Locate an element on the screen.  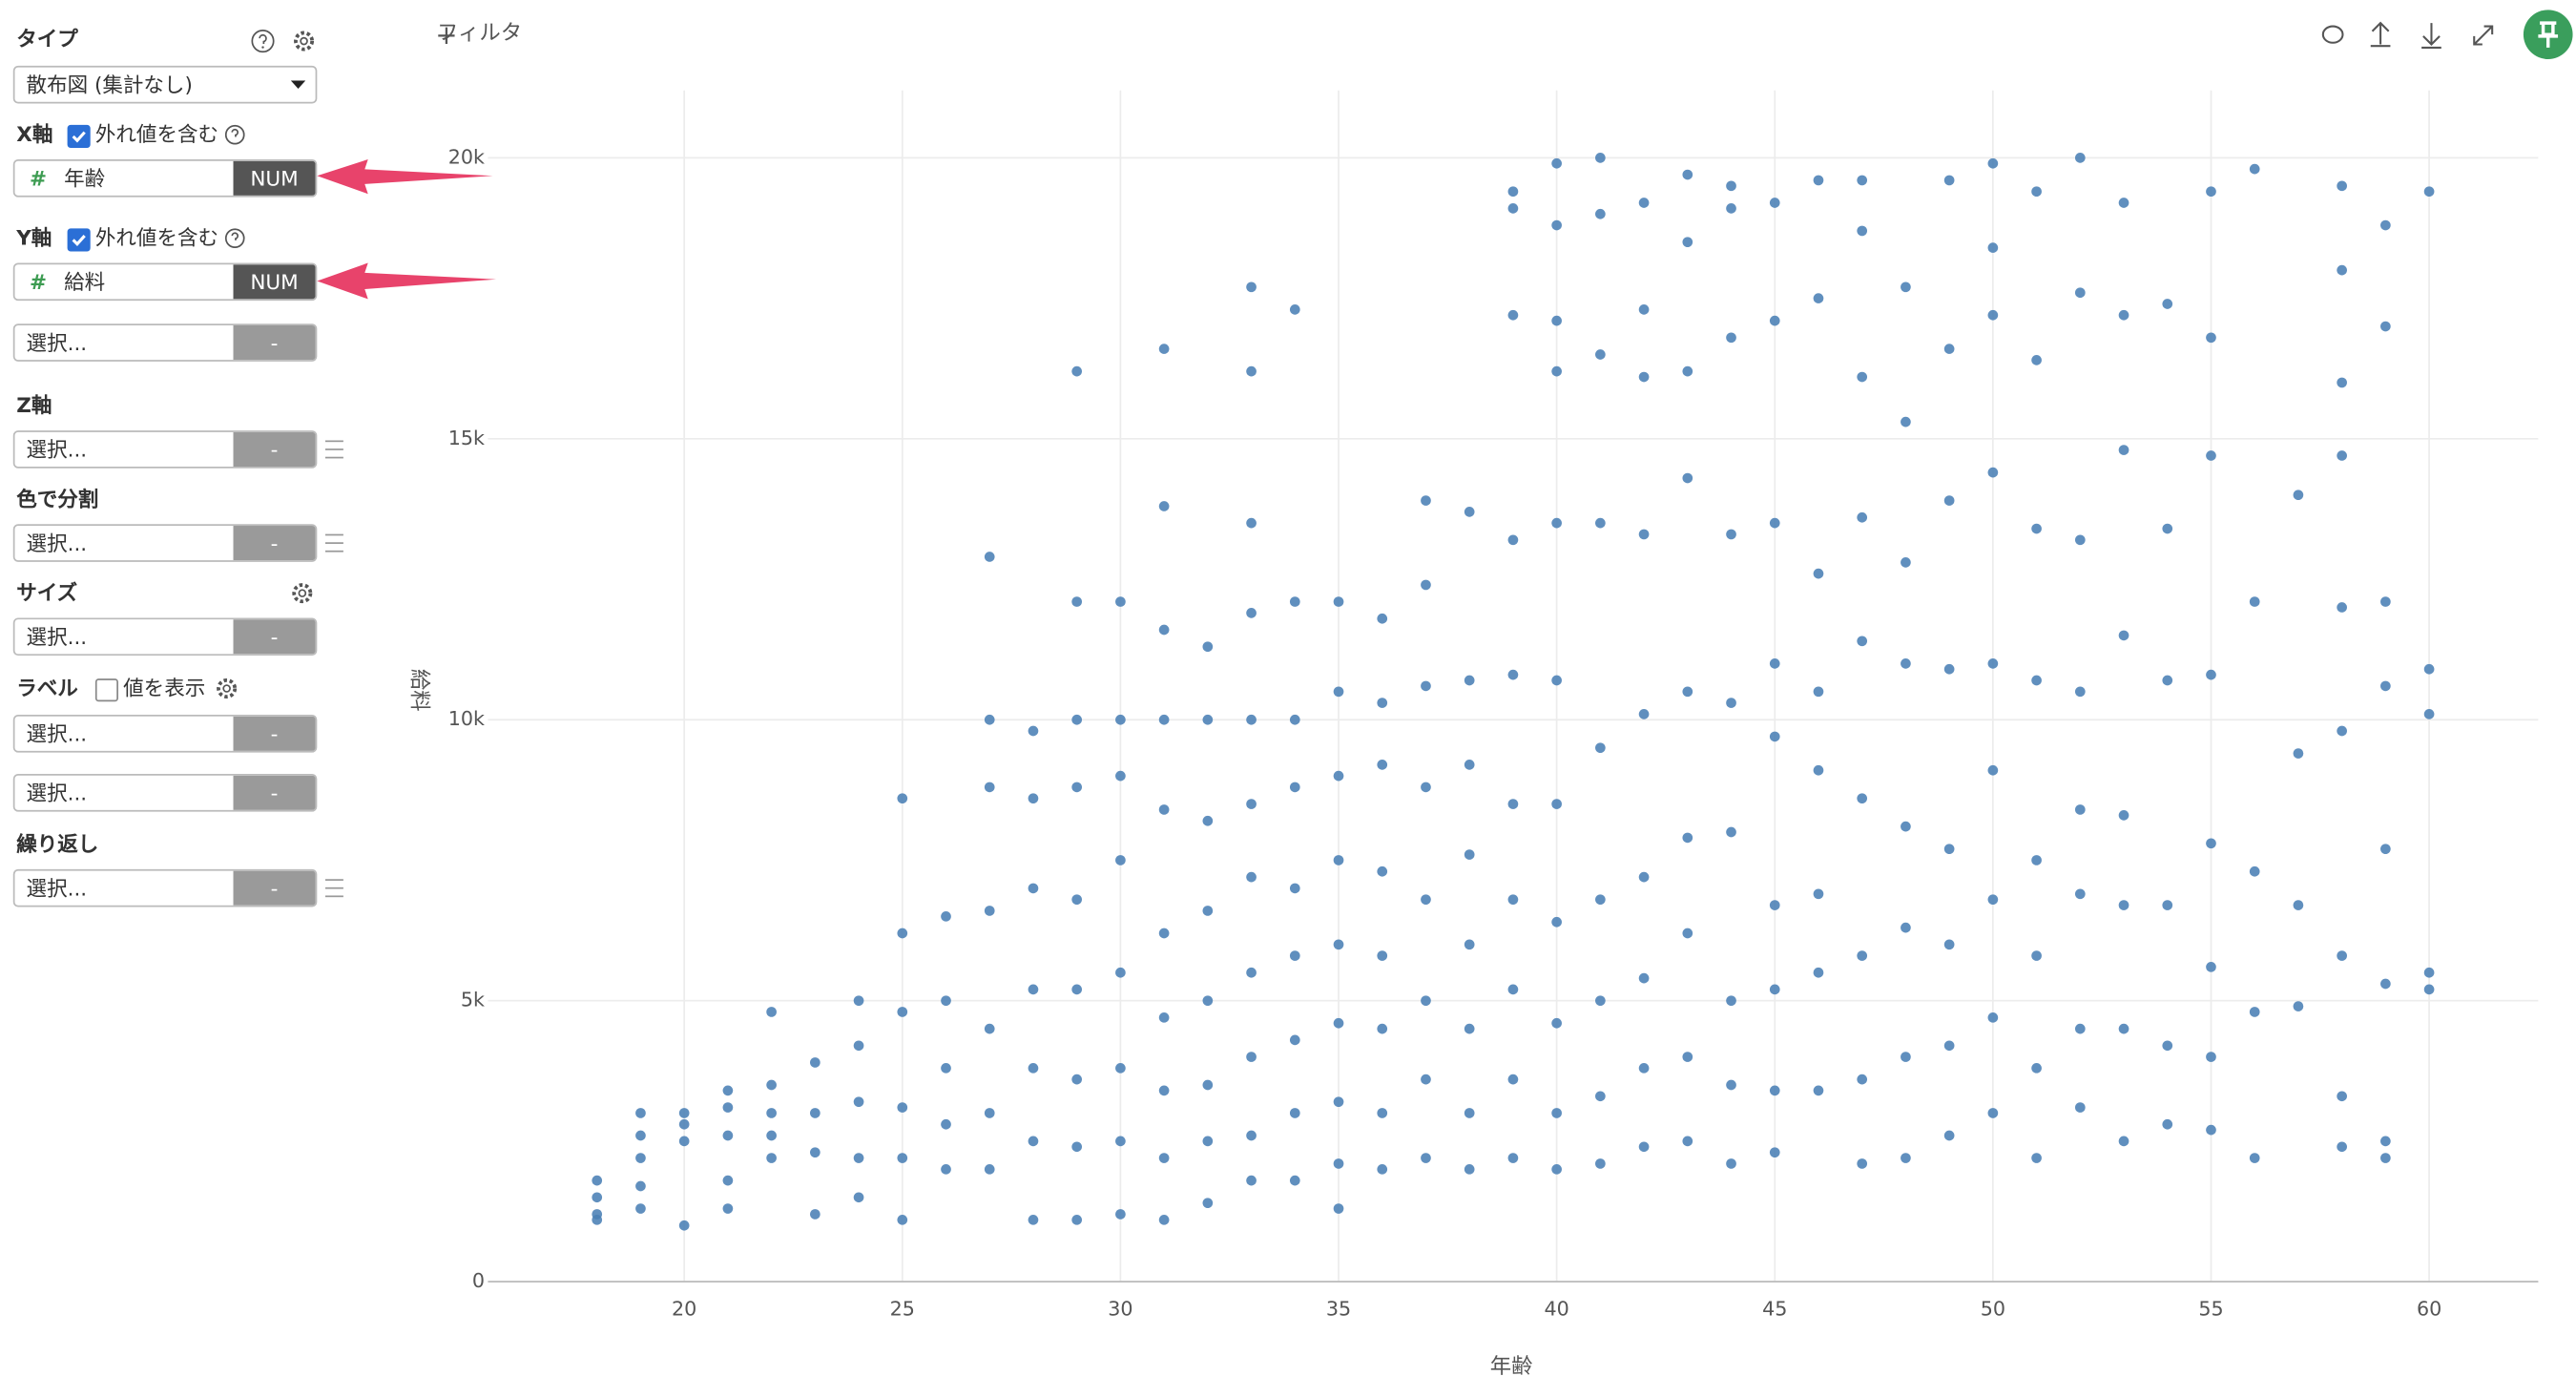
expand-icon is located at coordinates (2483, 35).